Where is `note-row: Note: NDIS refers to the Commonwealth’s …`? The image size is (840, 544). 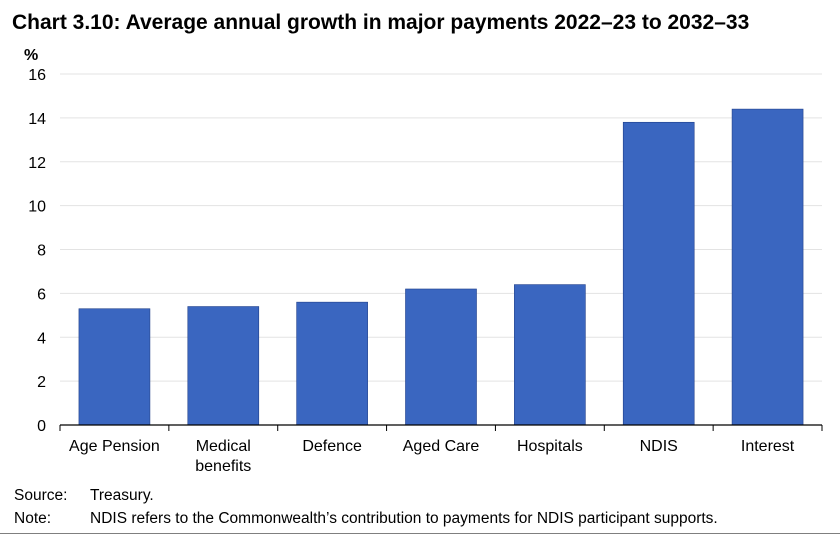 note-row: Note: NDIS refers to the Commonwealth’s … is located at coordinates (366, 518).